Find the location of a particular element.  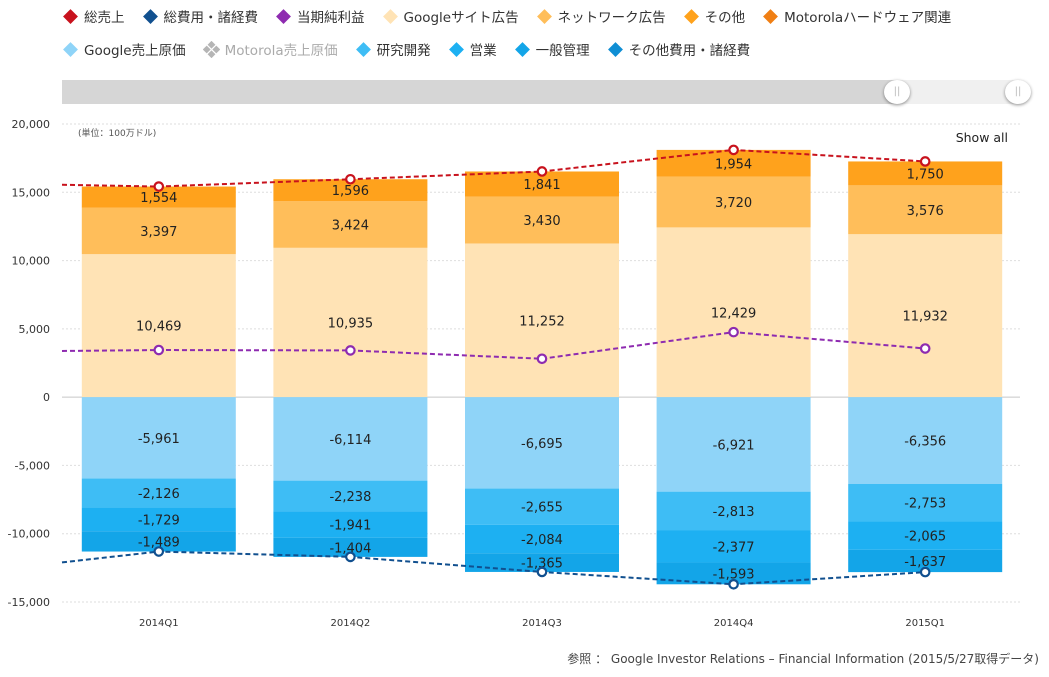

data-label: -1,489 is located at coordinates (159, 542).